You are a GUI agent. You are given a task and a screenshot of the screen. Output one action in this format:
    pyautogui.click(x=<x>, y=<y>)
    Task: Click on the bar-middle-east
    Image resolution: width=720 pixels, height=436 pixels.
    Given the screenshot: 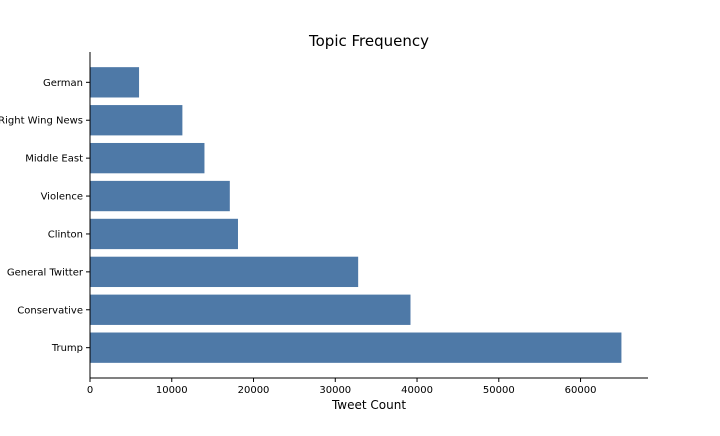 What is the action you would take?
    pyautogui.click(x=147, y=158)
    